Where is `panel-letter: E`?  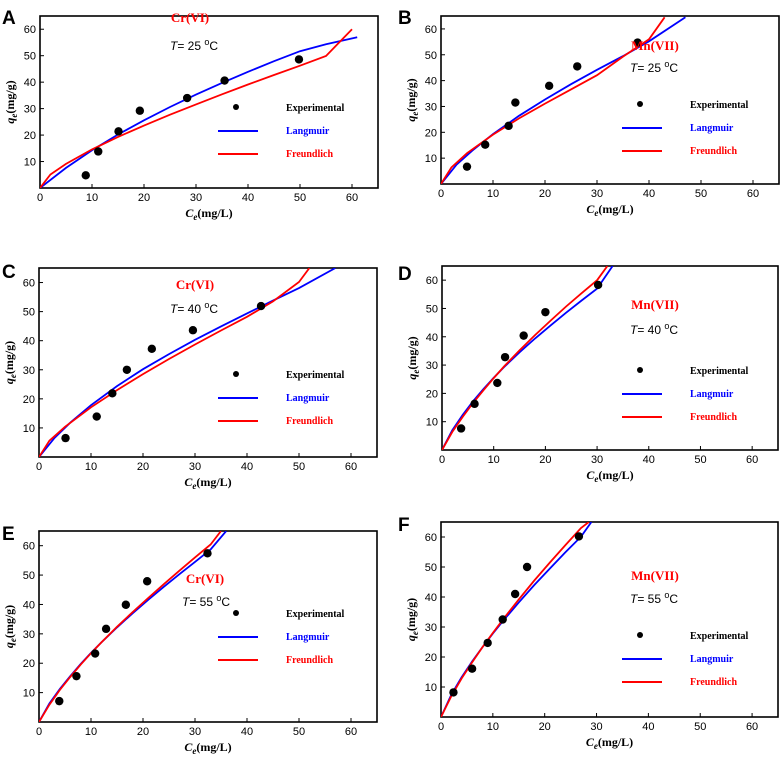
panel-letter: E is located at coordinates (8, 534).